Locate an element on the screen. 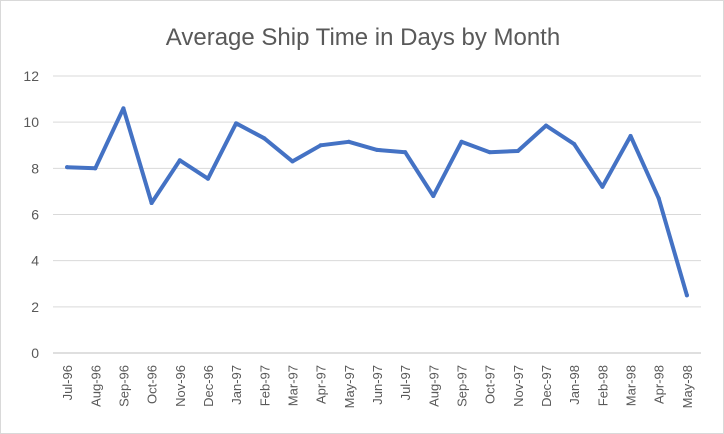  chart-title: Average Ship Time in Days by Month is located at coordinates (363, 37).